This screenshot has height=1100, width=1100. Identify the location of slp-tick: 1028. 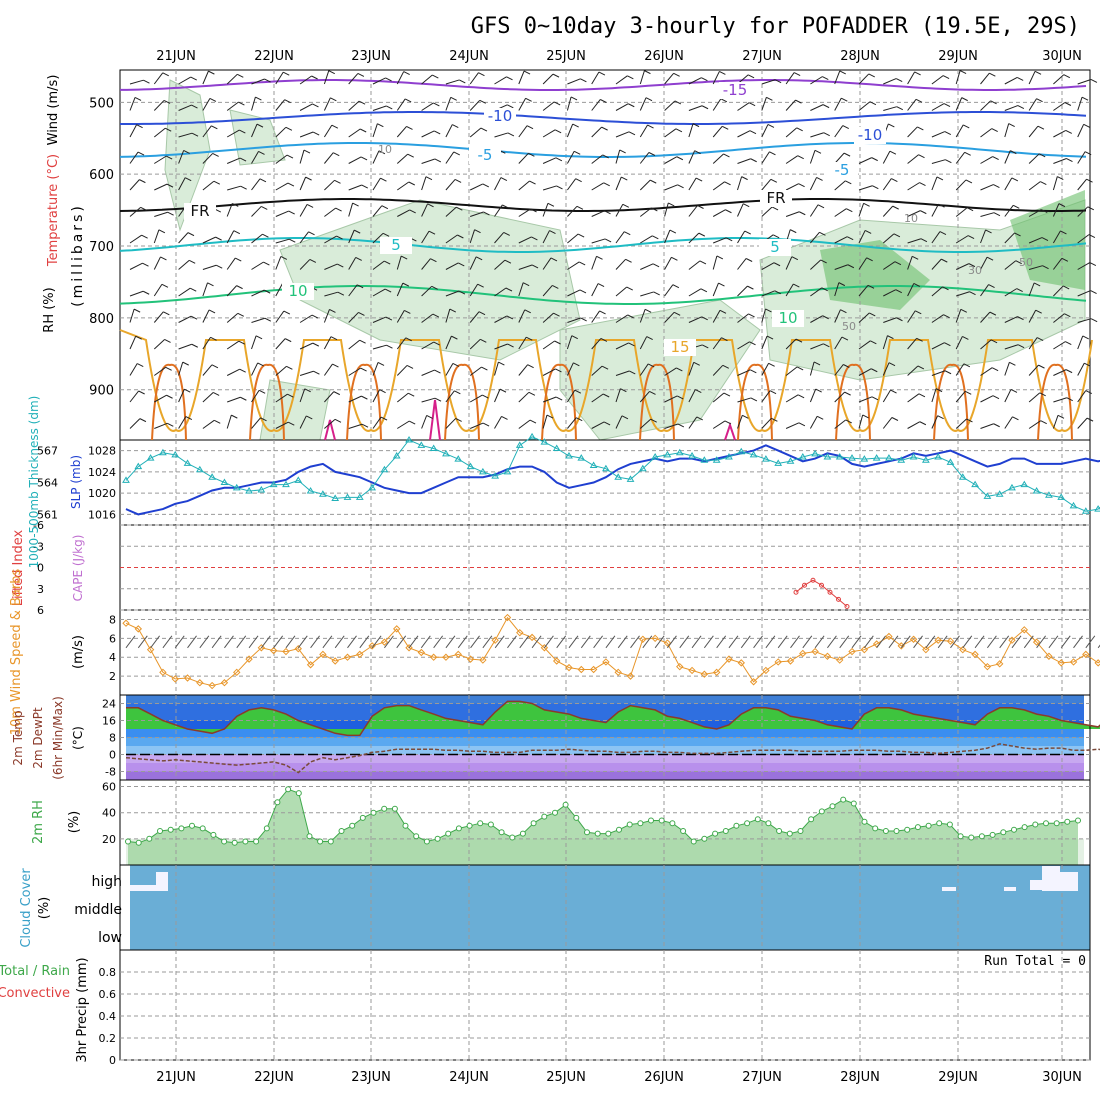
(102, 451).